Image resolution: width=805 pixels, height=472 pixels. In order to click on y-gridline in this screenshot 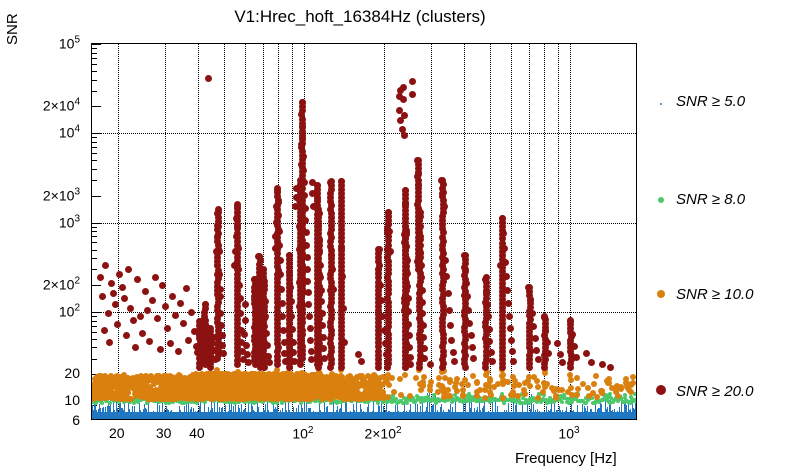, I will do `click(364, 312)`.